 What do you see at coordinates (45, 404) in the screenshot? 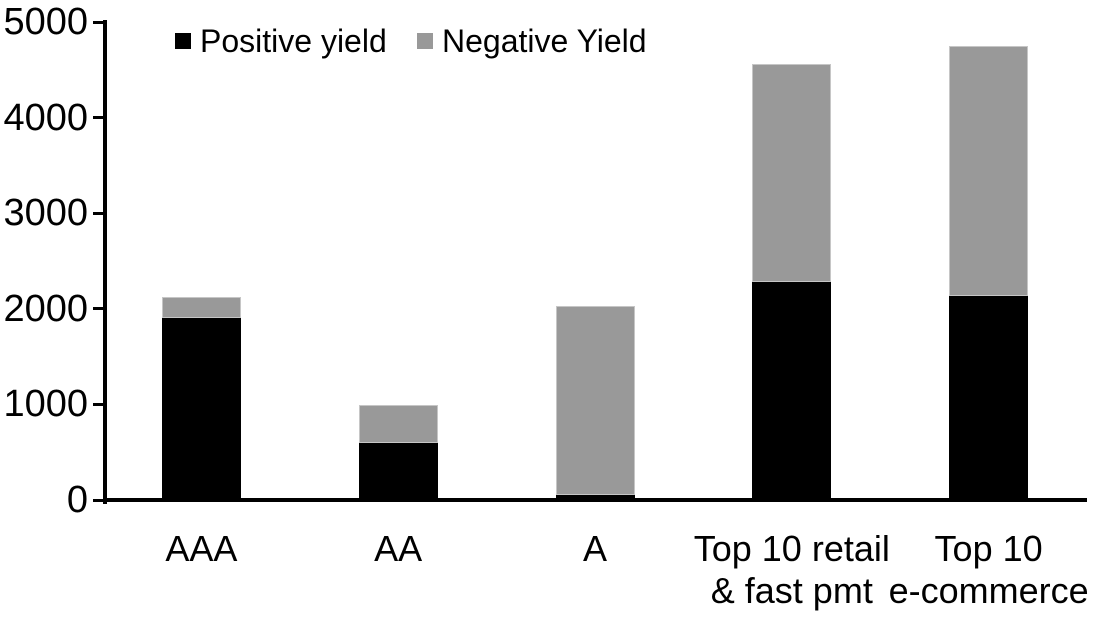
I see `y-tick-label: 1000` at bounding box center [45, 404].